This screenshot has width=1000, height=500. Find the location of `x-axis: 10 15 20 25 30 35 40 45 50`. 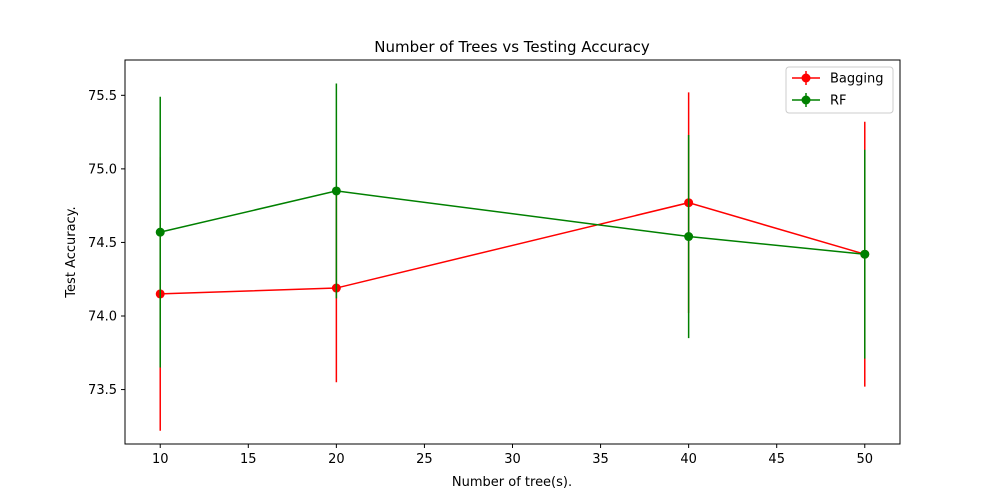

x-axis: 10 15 20 25 30 35 40 45 50 is located at coordinates (512, 455).